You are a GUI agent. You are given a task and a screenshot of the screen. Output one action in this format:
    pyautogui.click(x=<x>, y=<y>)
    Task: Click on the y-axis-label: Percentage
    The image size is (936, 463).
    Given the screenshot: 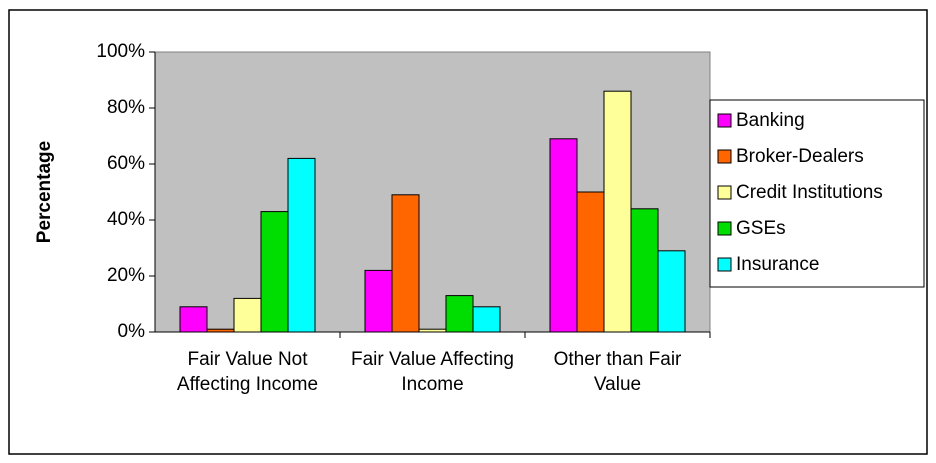 What is the action you would take?
    pyautogui.click(x=44, y=192)
    